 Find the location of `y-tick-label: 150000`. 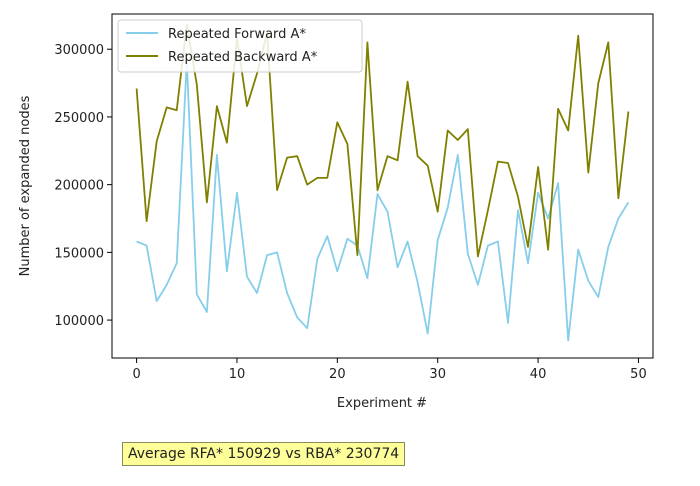

y-tick-label: 150000 is located at coordinates (79, 253).